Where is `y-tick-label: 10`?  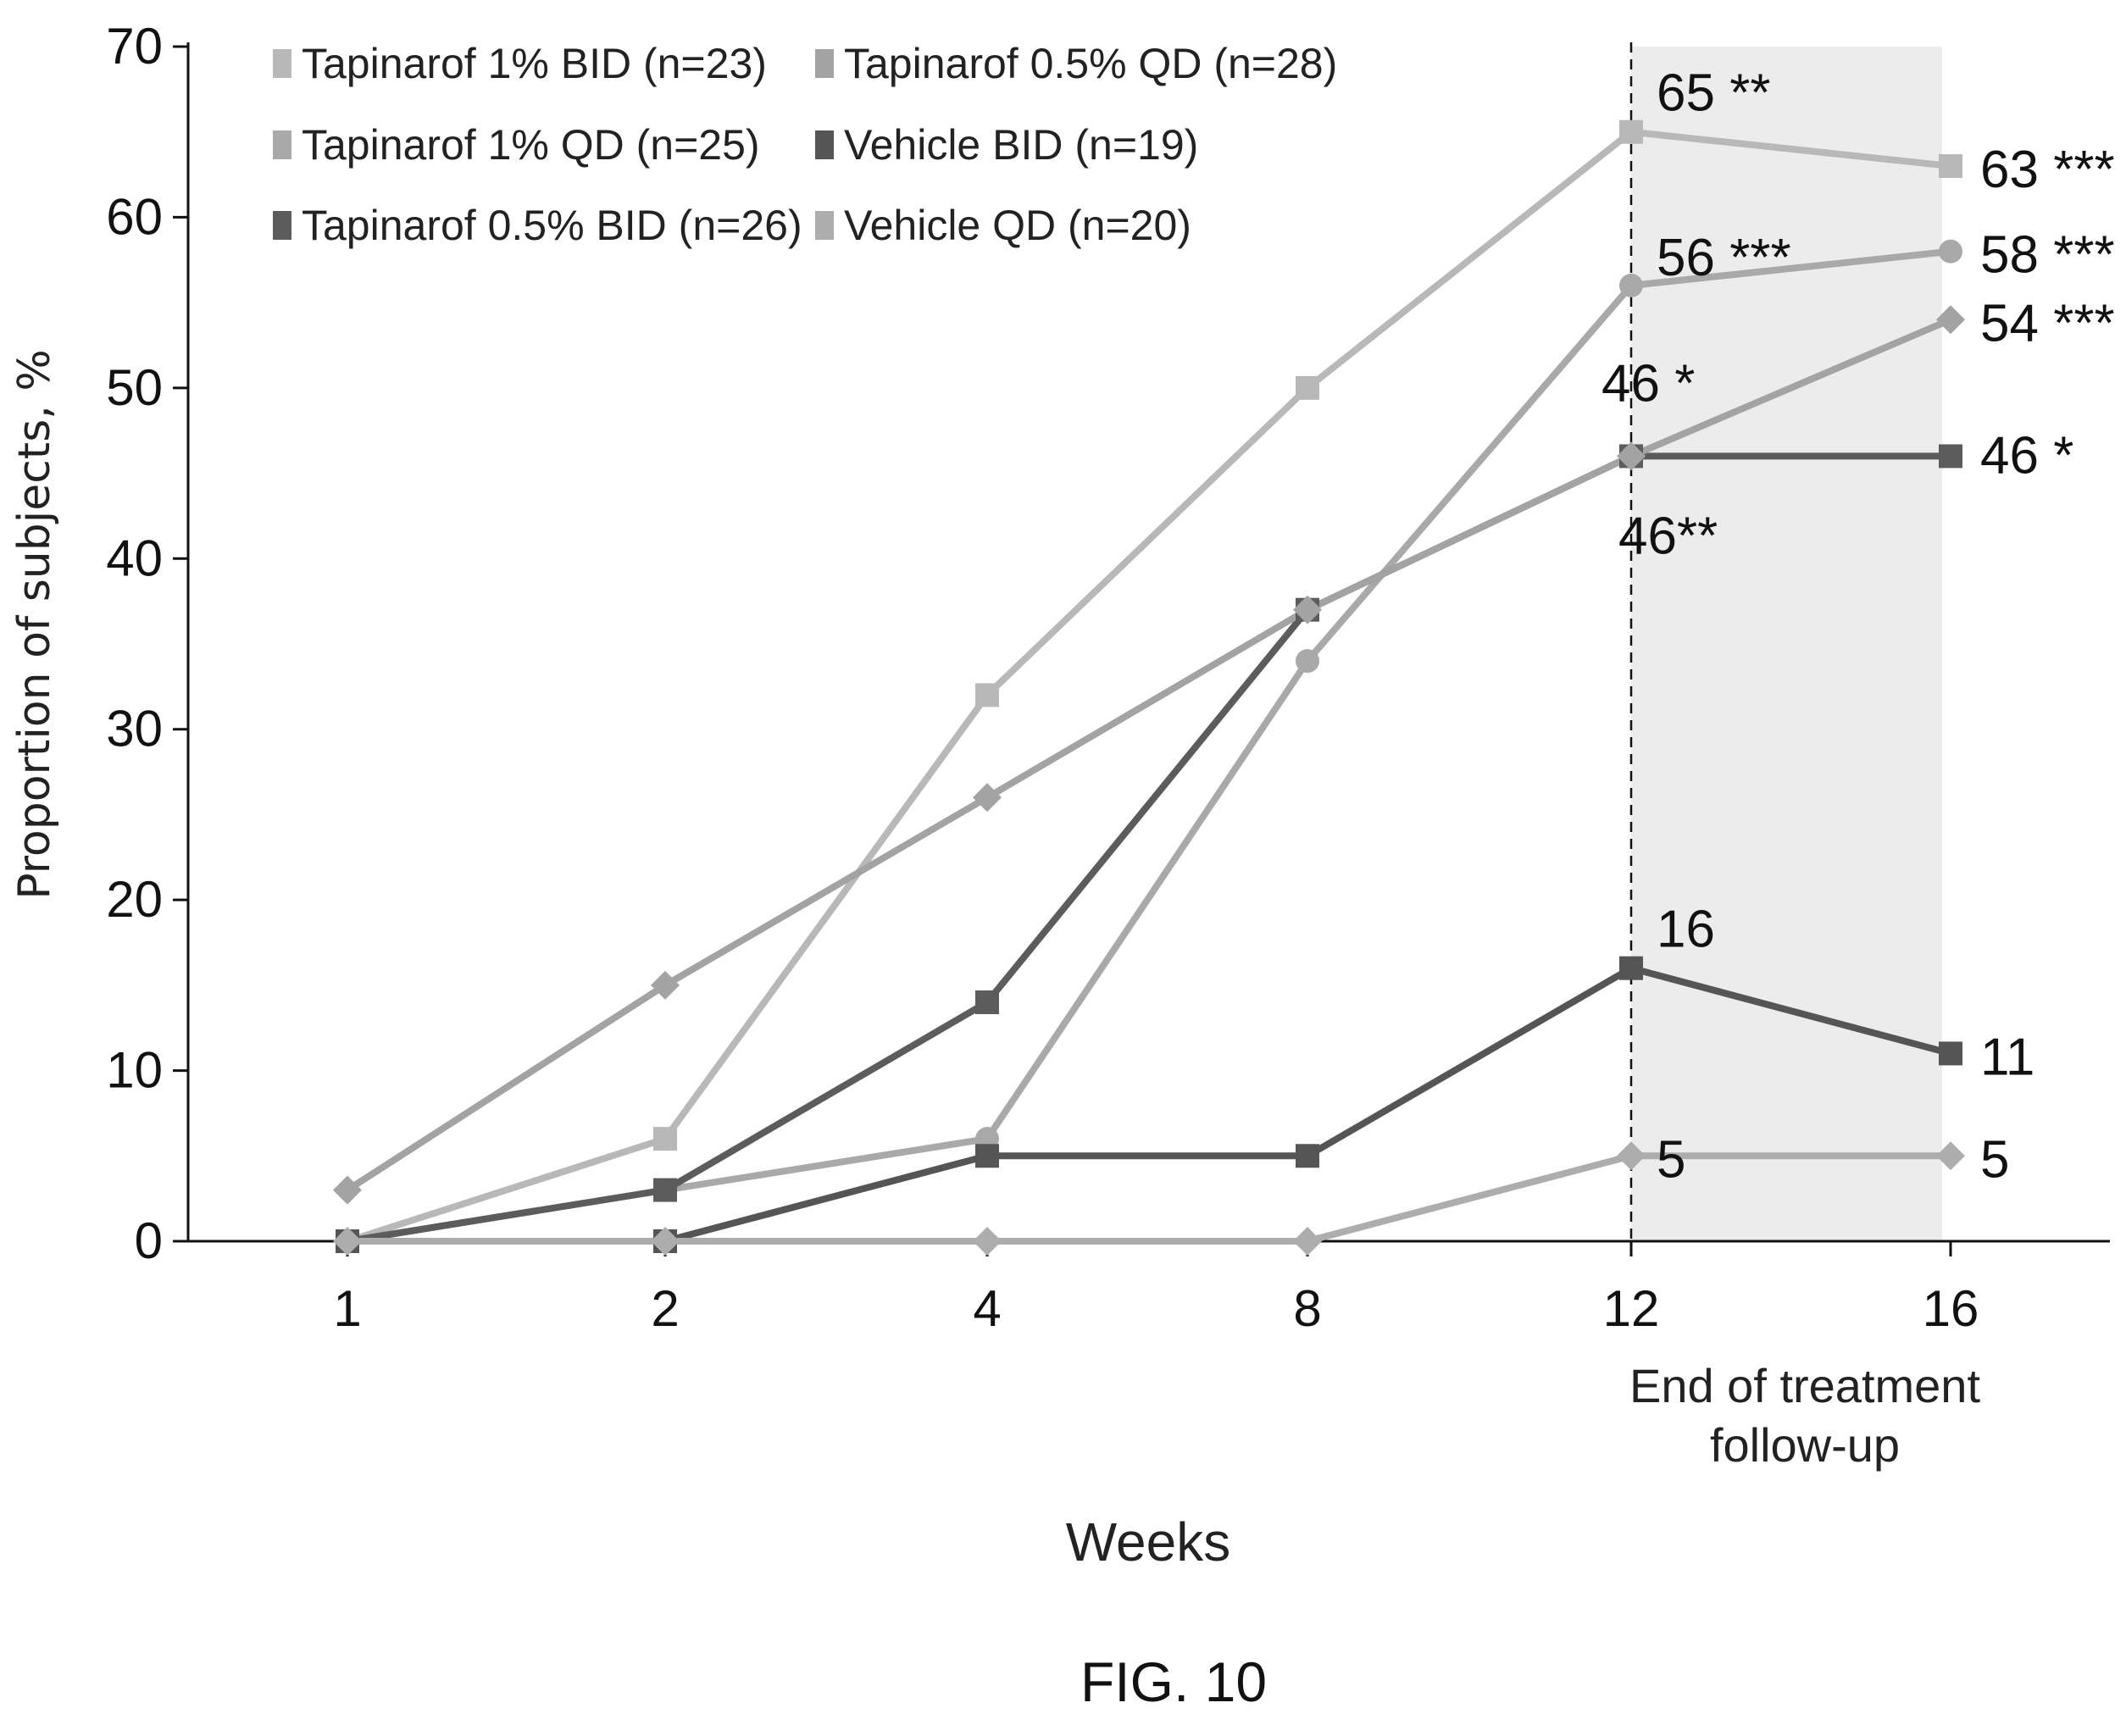 y-tick-label: 10 is located at coordinates (134, 1070).